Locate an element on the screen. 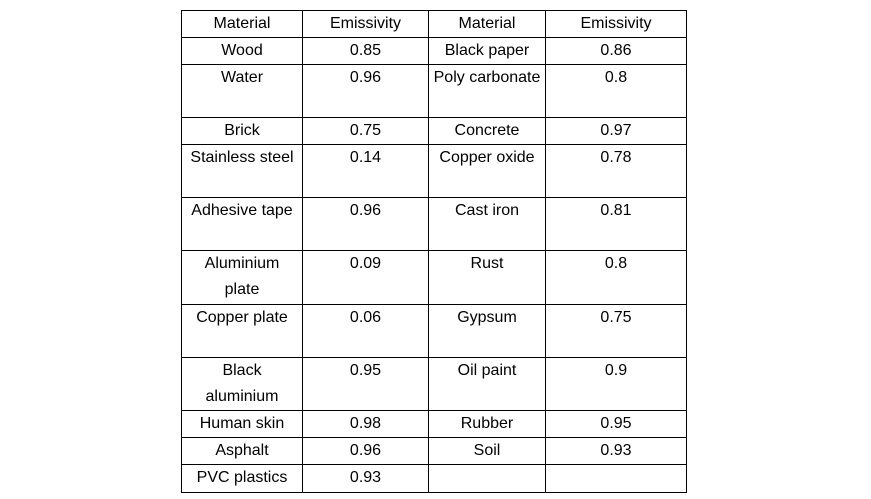 This screenshot has width=871, height=499. material-cell: Concrete is located at coordinates (487, 131).